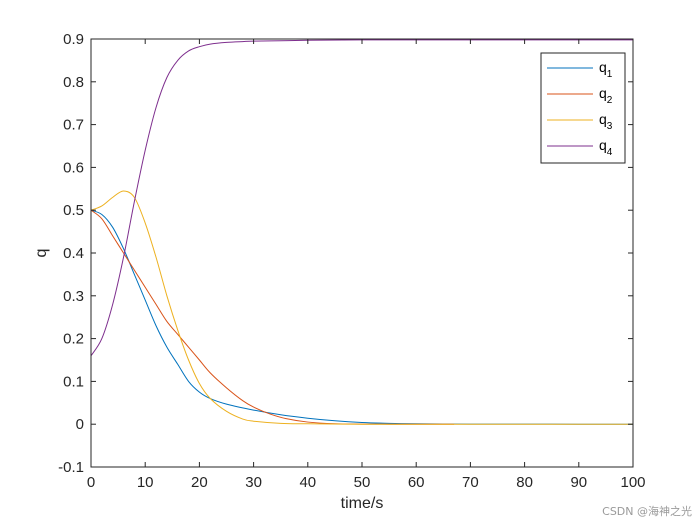  What do you see at coordinates (524, 482) in the screenshot?
I see `x-tick-label: 80` at bounding box center [524, 482].